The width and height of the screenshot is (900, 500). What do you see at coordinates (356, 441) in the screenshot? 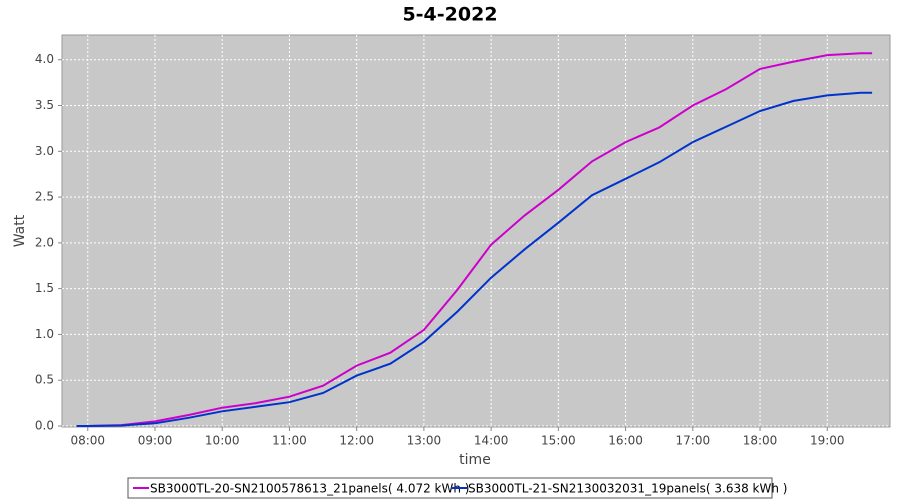
I see `x-tick-label: 12:00` at bounding box center [356, 441].